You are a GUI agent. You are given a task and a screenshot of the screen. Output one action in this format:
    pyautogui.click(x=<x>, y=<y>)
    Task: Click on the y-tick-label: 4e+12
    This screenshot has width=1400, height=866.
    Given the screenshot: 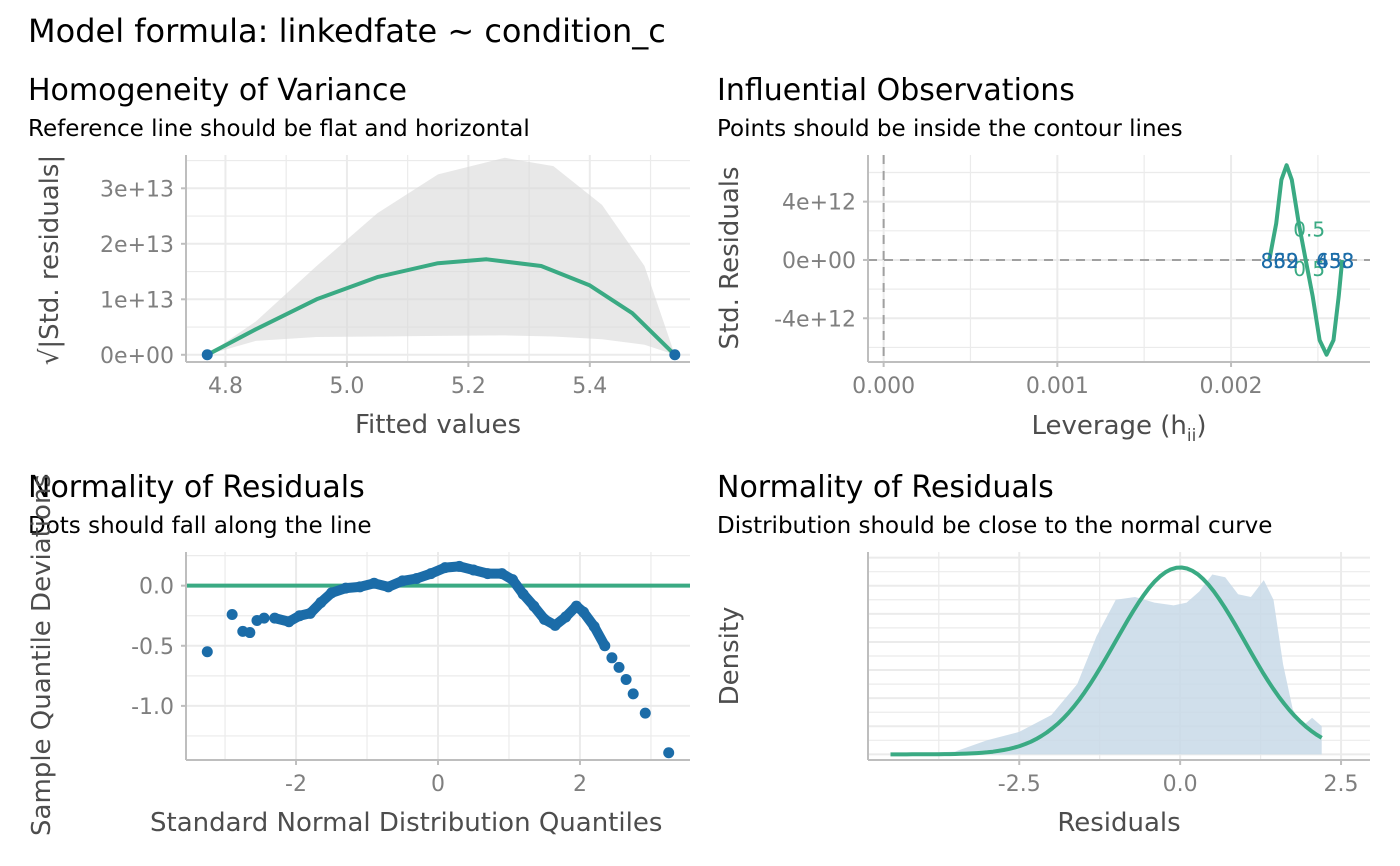 What is the action you would take?
    pyautogui.click(x=819, y=203)
    